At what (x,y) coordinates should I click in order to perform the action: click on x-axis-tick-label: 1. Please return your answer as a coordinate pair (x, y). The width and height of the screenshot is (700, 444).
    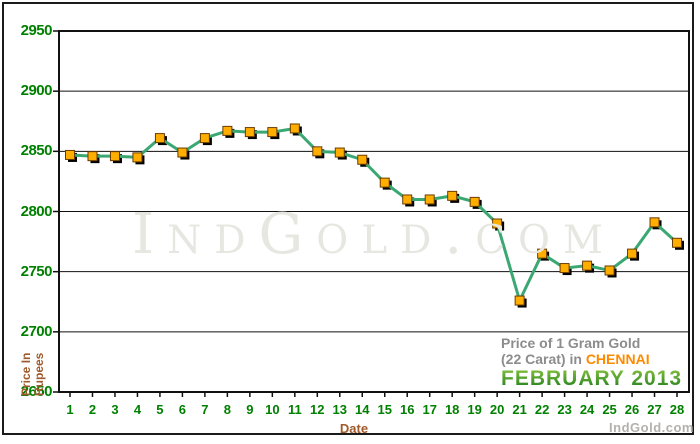
    Looking at the image, I should click on (70, 409).